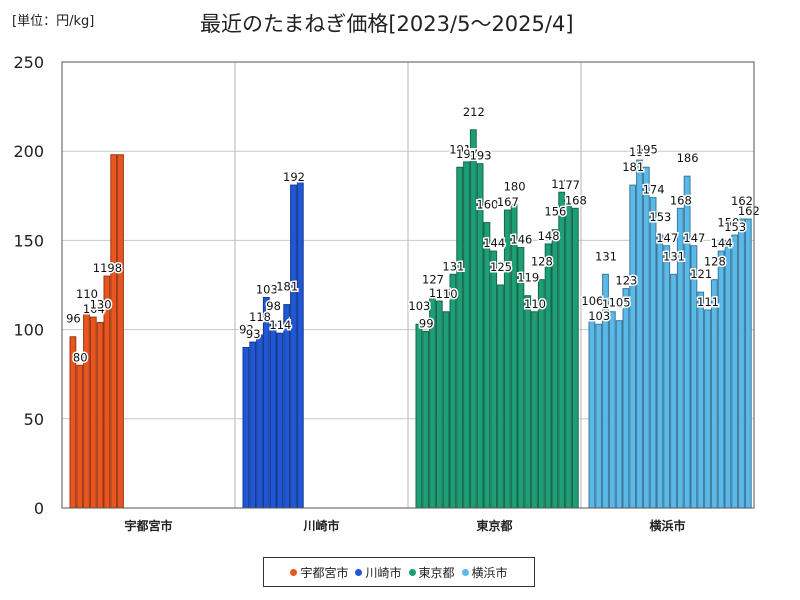  What do you see at coordinates (728, 222) in the screenshot?
I see `data-label: 150` at bounding box center [728, 222].